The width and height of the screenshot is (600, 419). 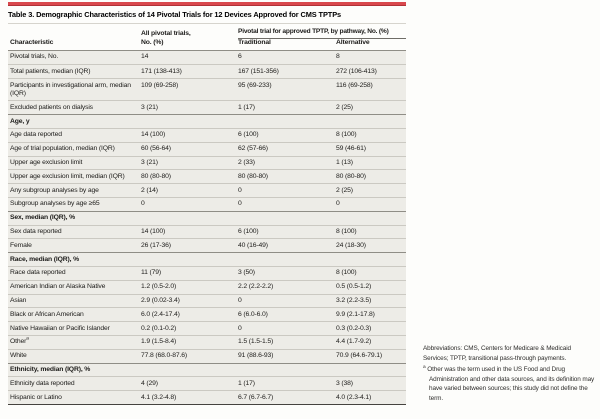 What do you see at coordinates (256, 342) in the screenshot?
I see `cell-traditional: 1.5 (1.5-1.5)` at bounding box center [256, 342].